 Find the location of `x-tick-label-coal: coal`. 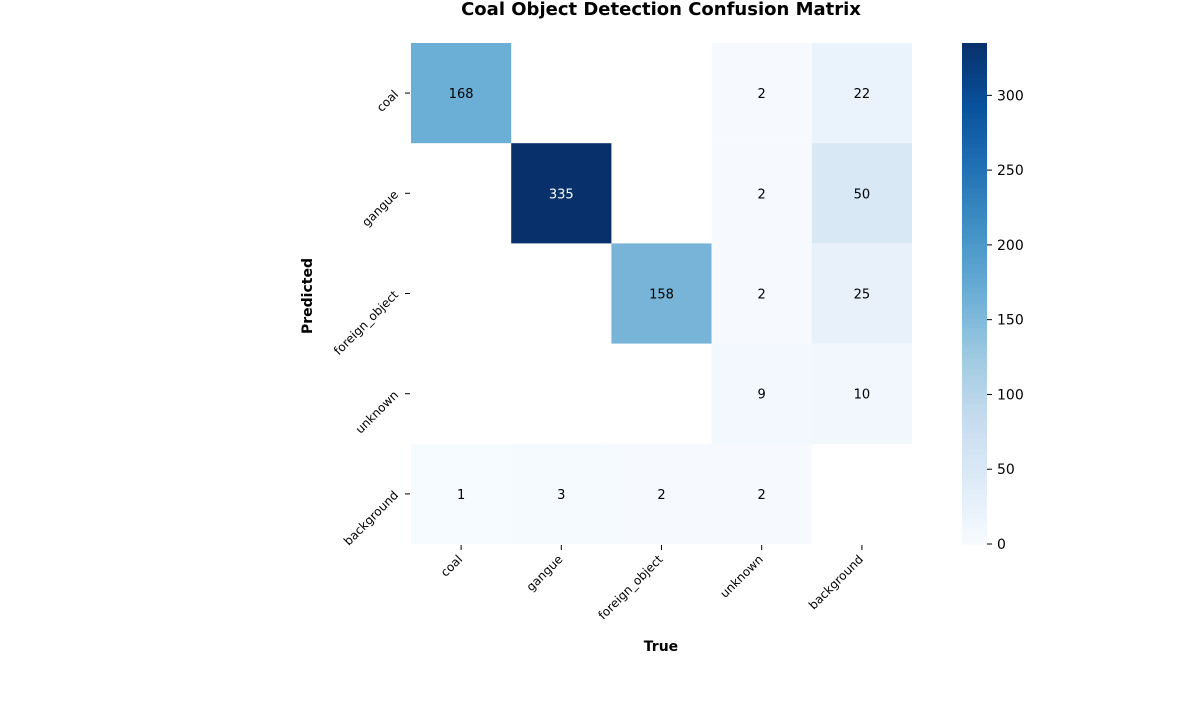

x-tick-label-coal: coal is located at coordinates (451, 565).